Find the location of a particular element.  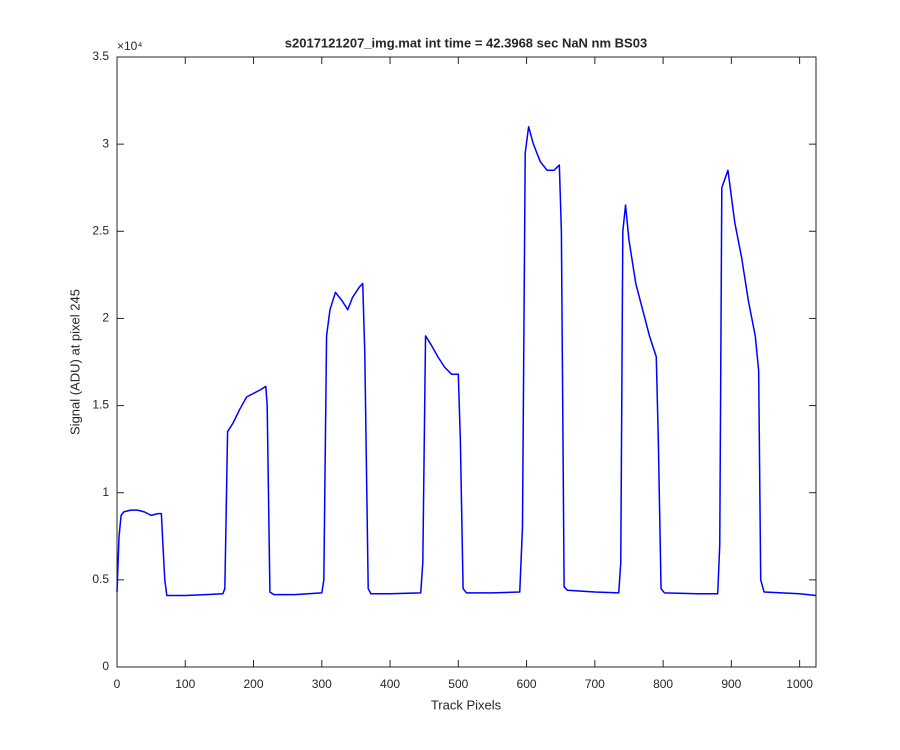

x-tick-label: 200 is located at coordinates (254, 684).